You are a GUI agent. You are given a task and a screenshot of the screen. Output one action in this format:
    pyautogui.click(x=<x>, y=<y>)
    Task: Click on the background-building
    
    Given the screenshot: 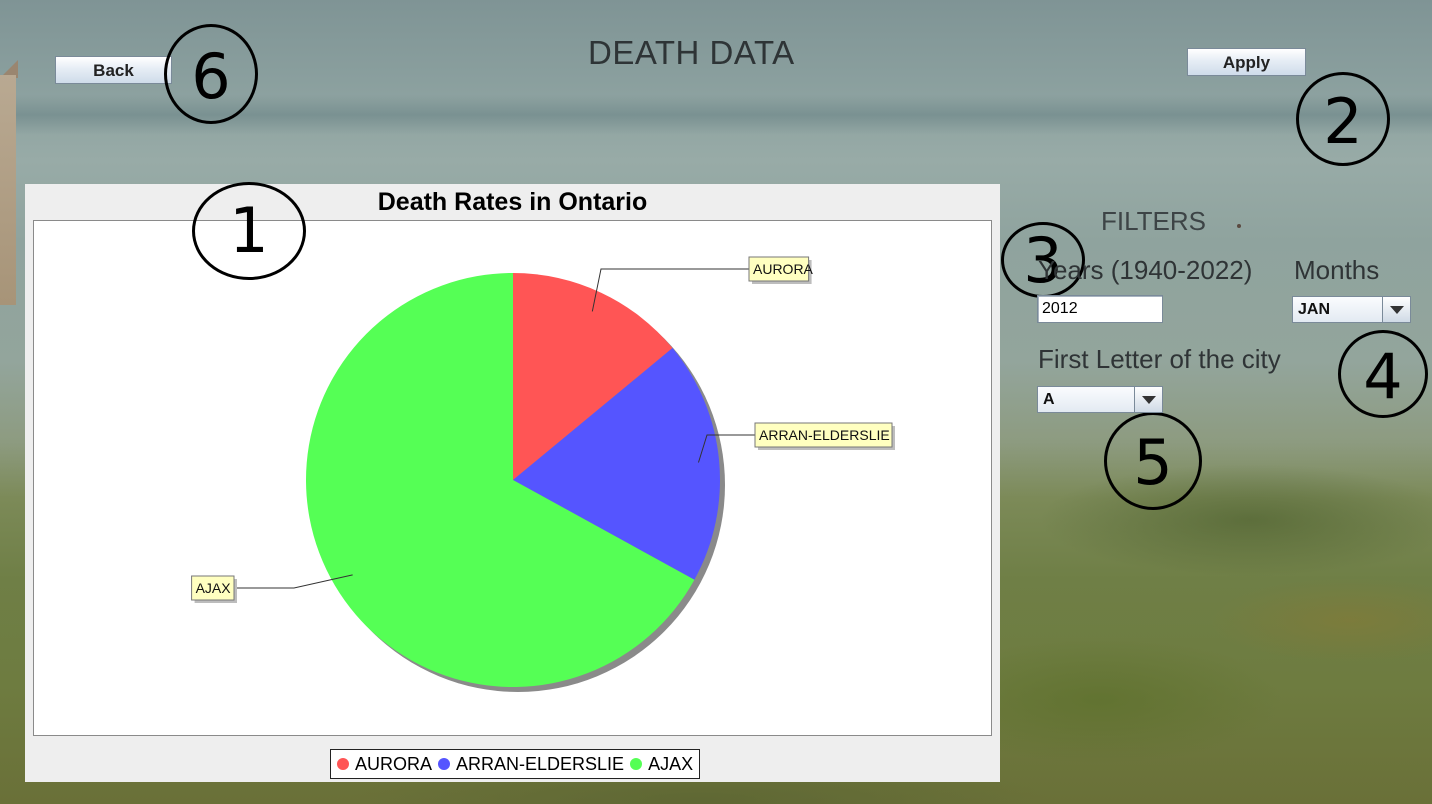 What is the action you would take?
    pyautogui.click(x=8, y=190)
    